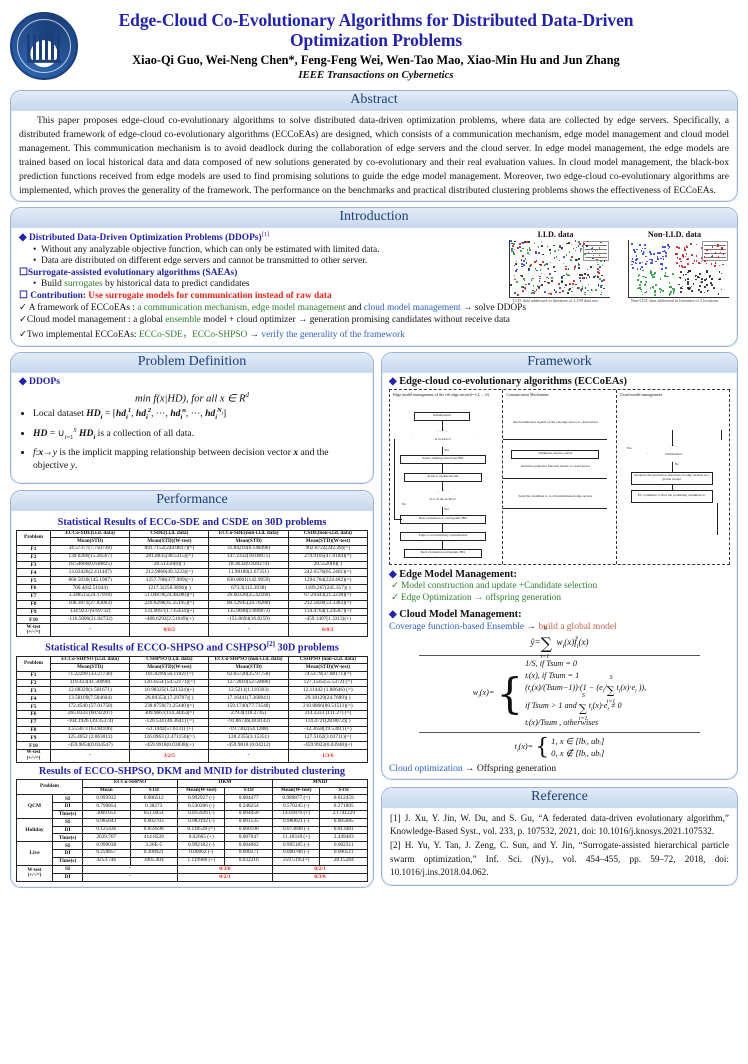 The image size is (748, 1064). What do you see at coordinates (34, 806) in the screenshot?
I see `table-cell-problem-group: QCM` at bounding box center [34, 806].